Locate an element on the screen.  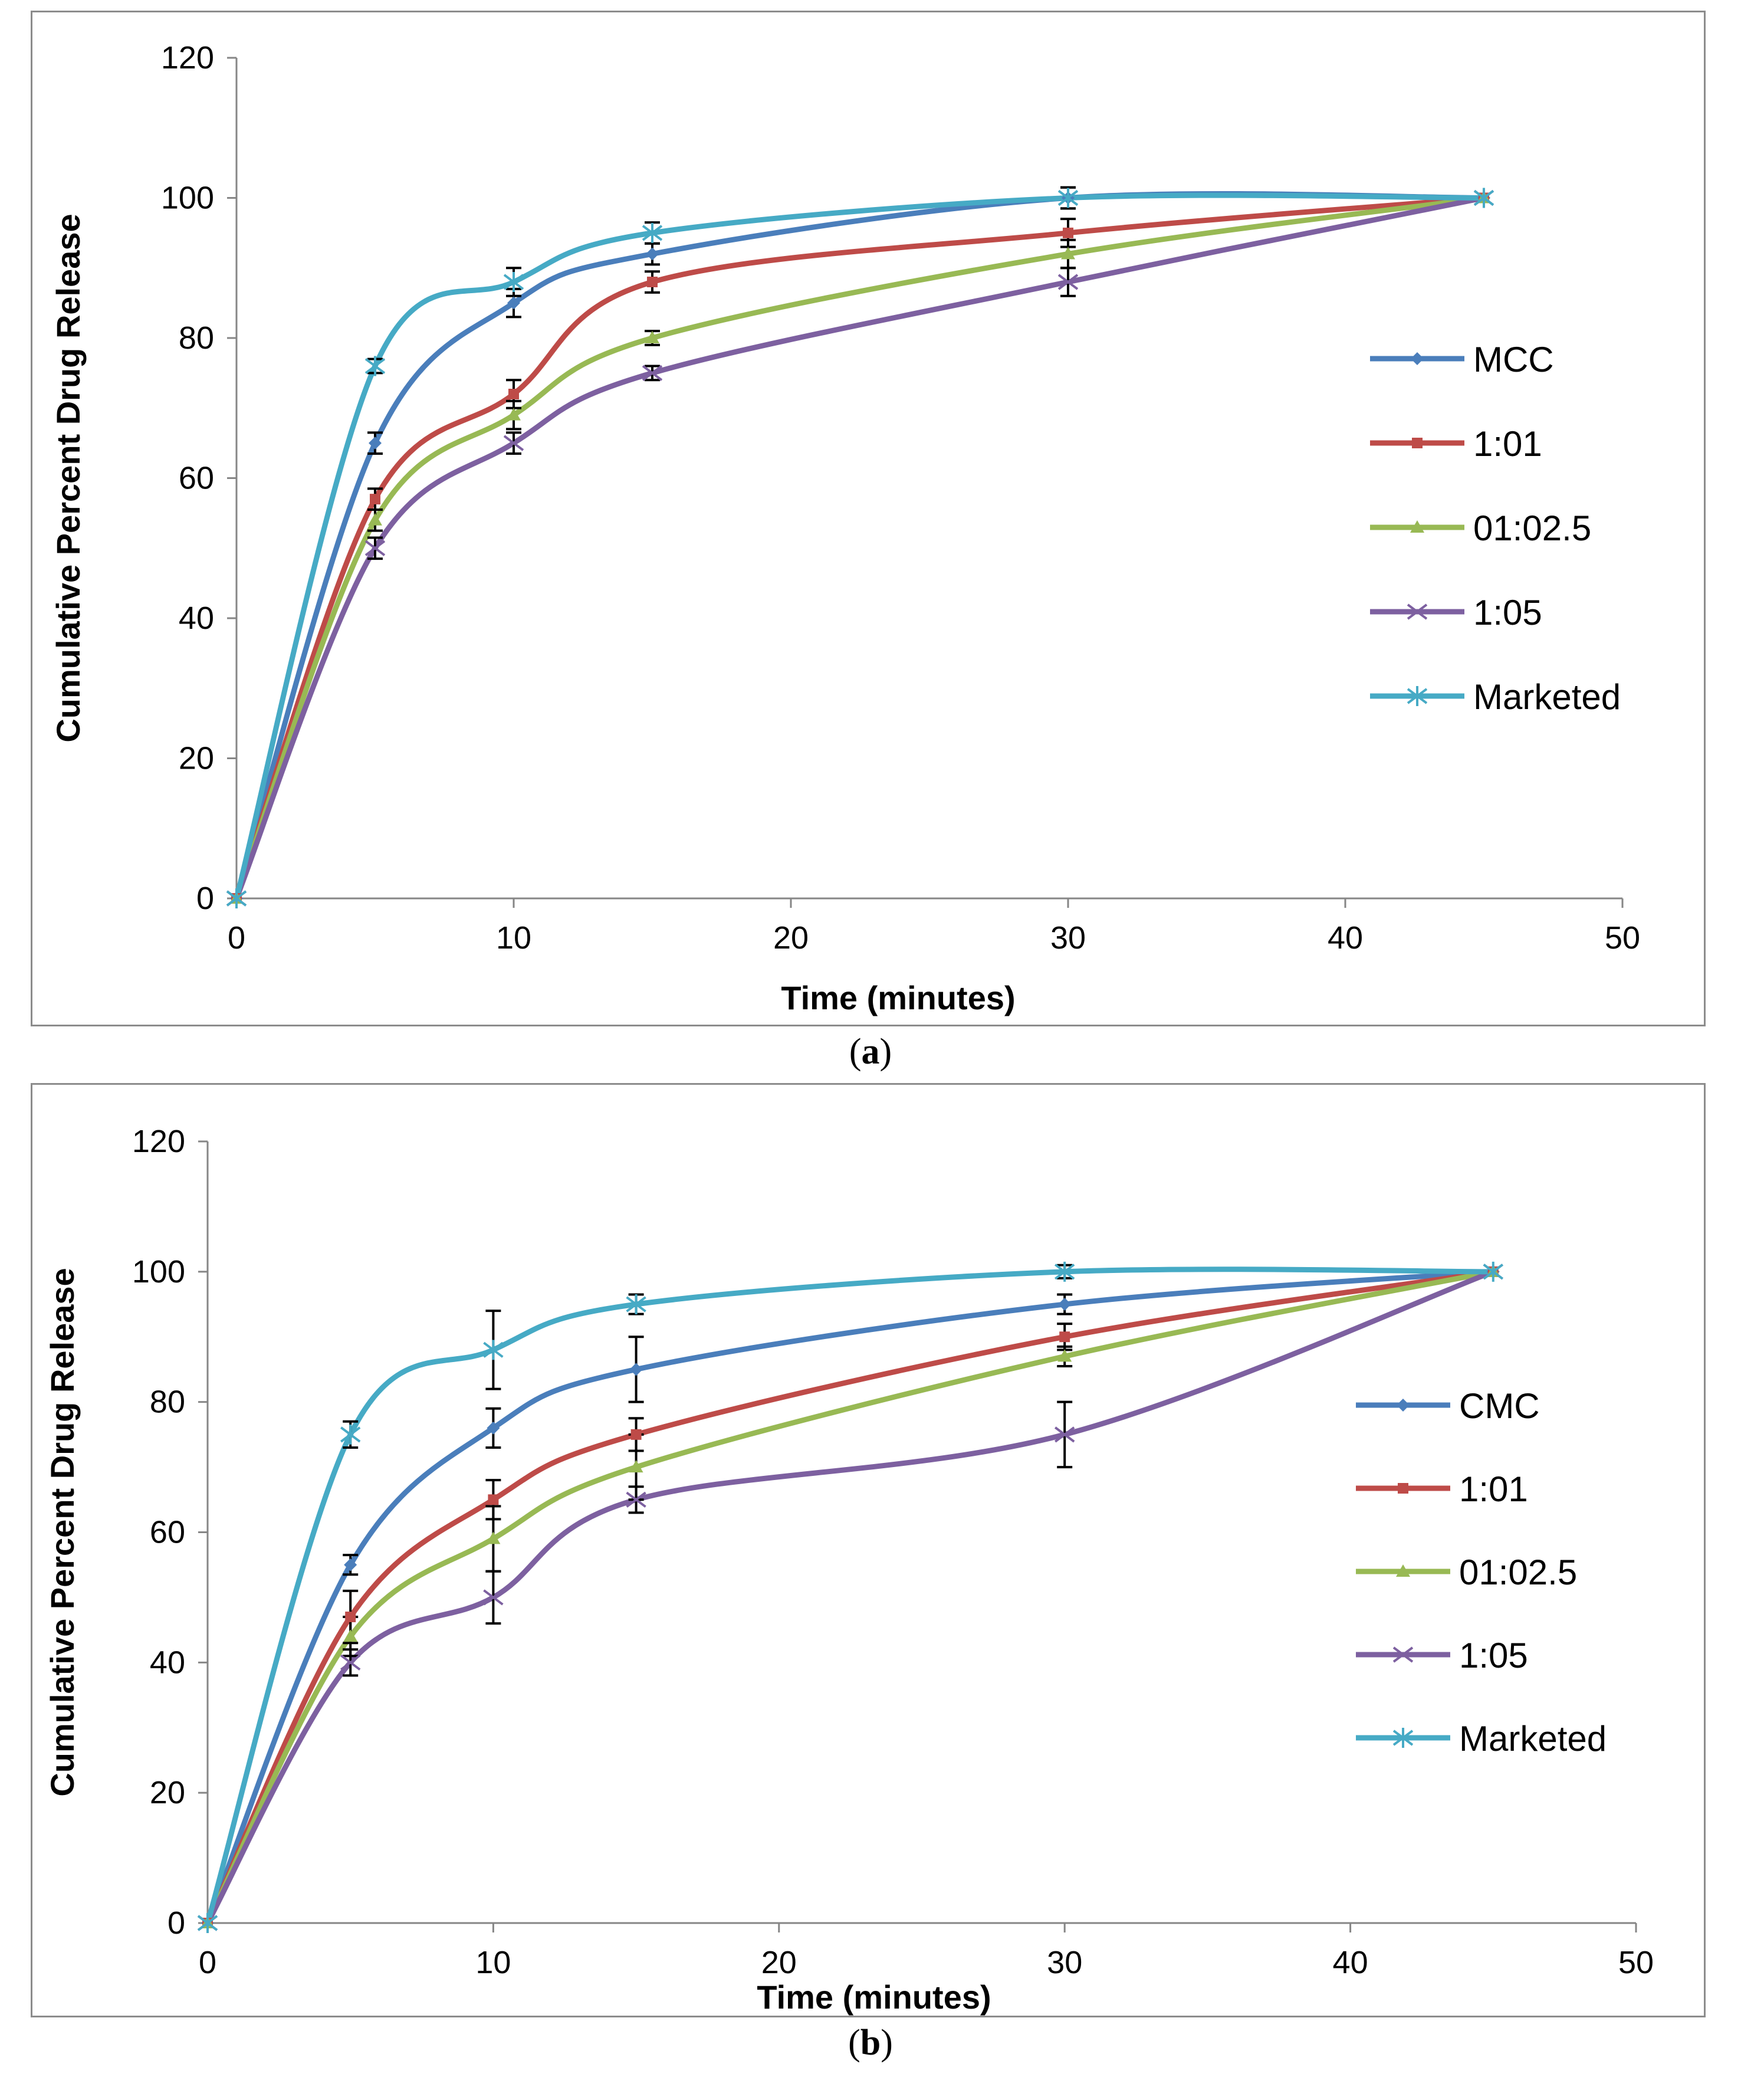
caption-b: (b) is located at coordinates (870, 2043).